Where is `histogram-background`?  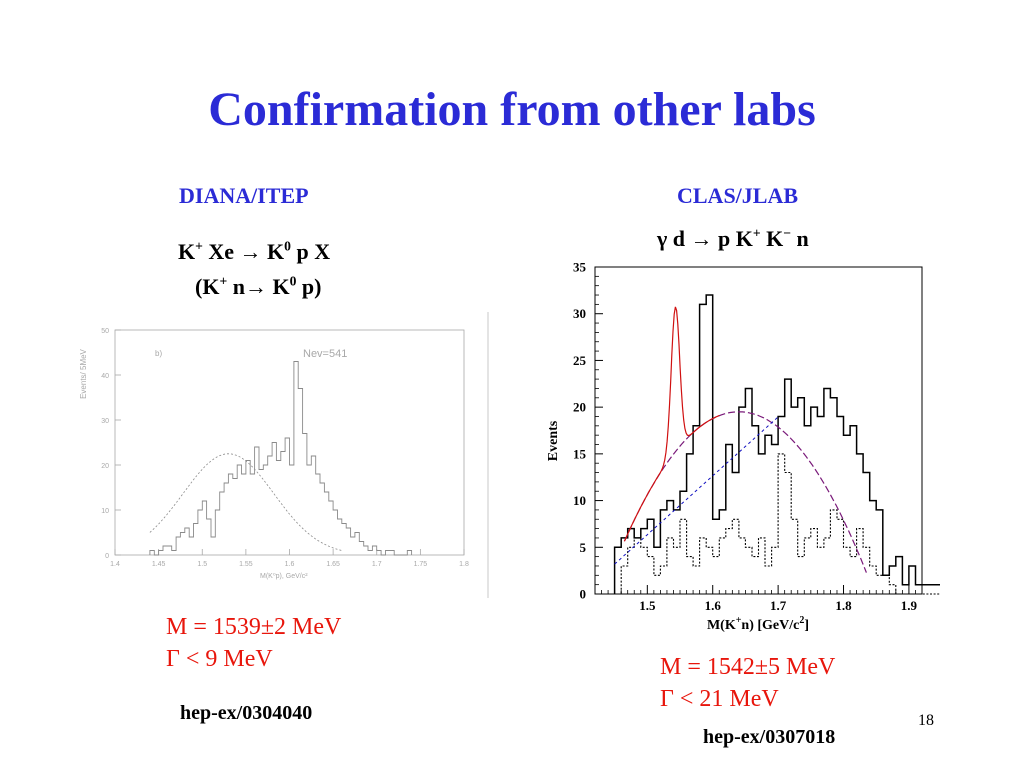
histogram-background is located at coordinates (777, 524).